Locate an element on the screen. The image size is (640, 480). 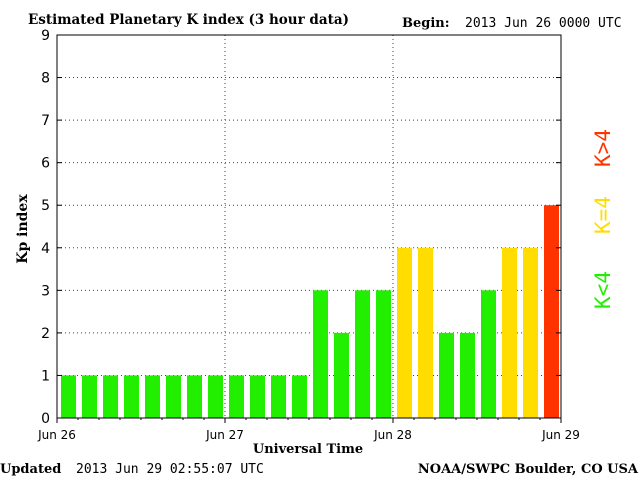
y-tick-label: 5 is located at coordinates (45, 206).